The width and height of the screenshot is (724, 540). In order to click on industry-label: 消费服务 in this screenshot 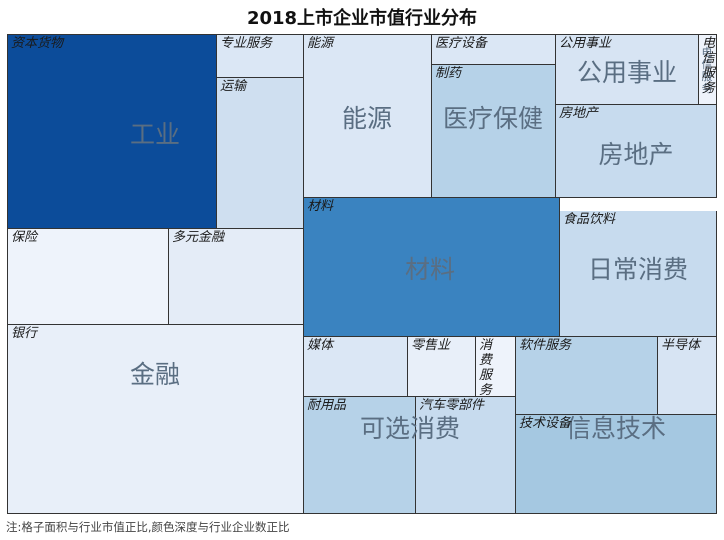, I will do `click(486, 368)`.